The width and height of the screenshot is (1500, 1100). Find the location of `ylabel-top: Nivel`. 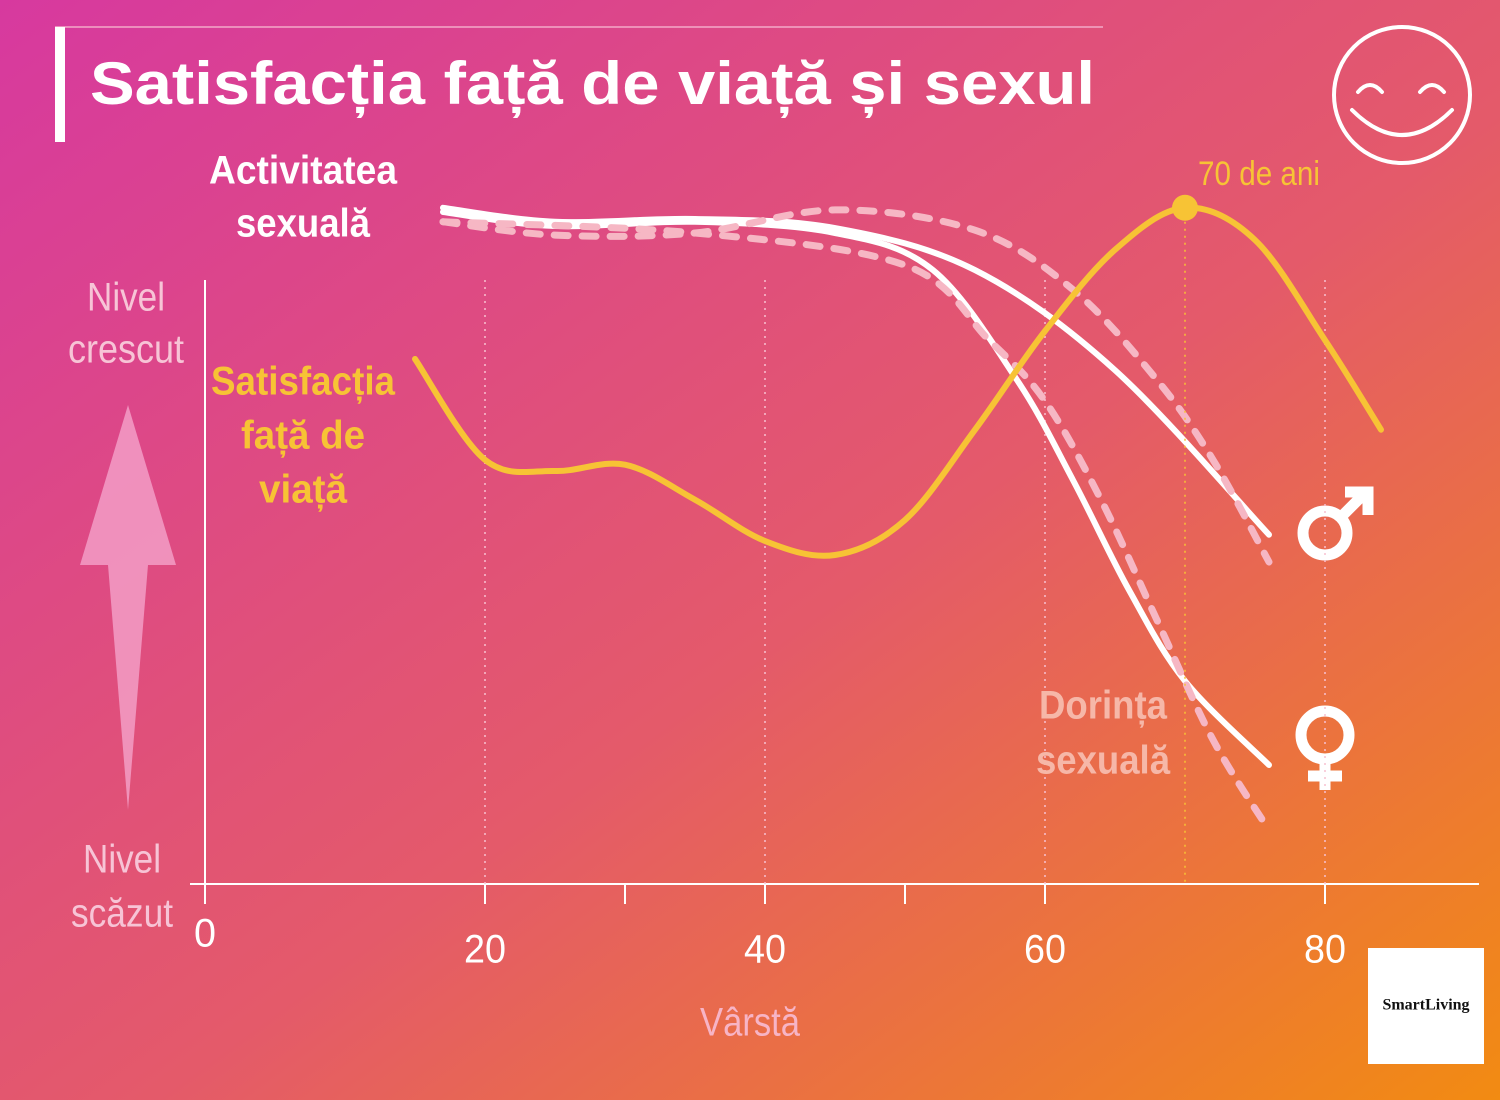

ylabel-top: Nivel is located at coordinates (126, 298).